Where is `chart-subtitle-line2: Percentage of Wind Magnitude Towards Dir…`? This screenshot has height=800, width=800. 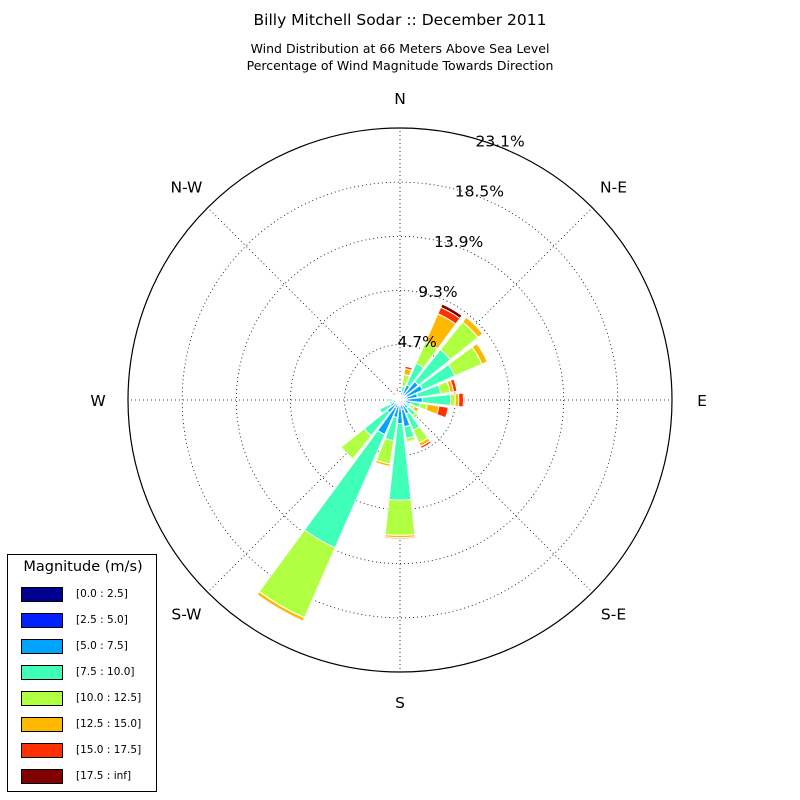 chart-subtitle-line2: Percentage of Wind Magnitude Towards Dir… is located at coordinates (400, 65).